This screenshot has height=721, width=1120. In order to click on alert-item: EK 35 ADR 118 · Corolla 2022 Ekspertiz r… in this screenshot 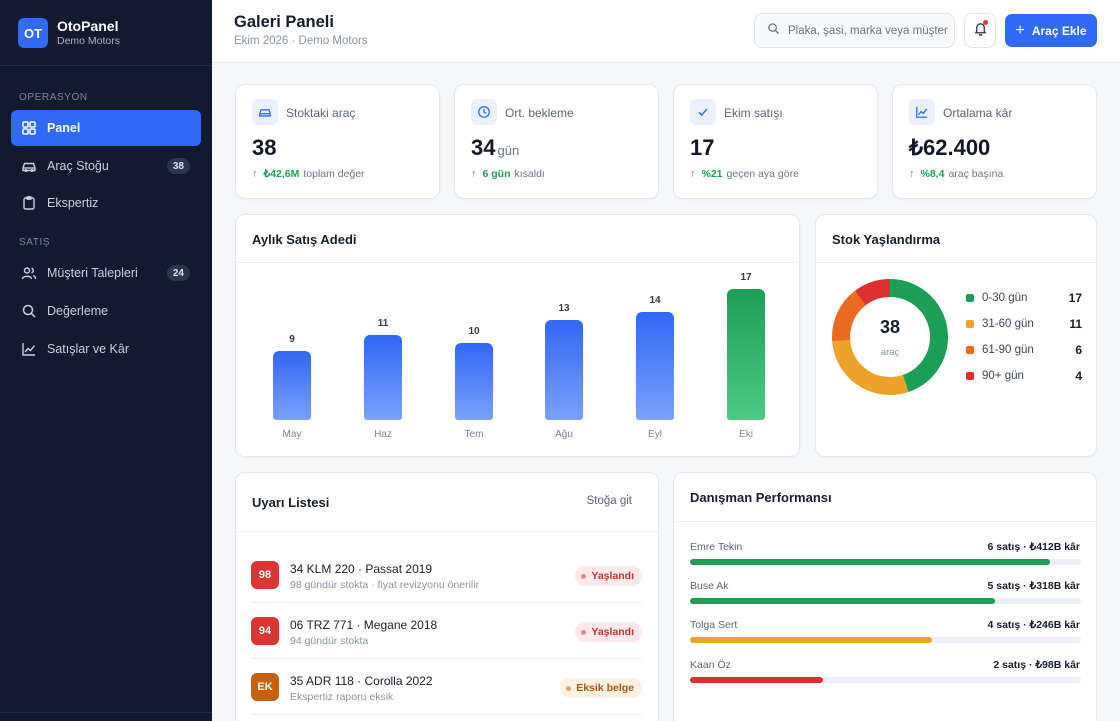, I will do `click(447, 687)`.